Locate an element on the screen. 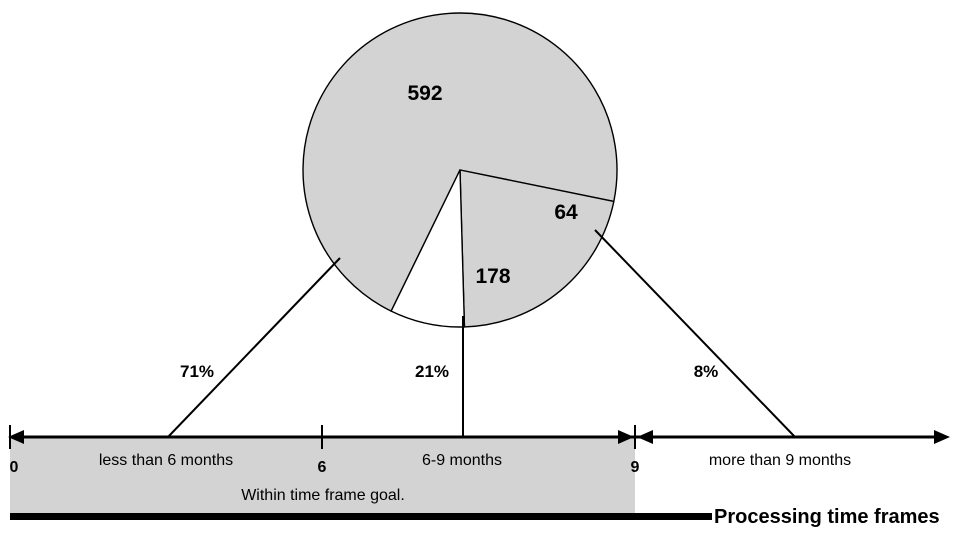 The height and width of the screenshot is (536, 964). goal-arrow-right is located at coordinates (626, 437).